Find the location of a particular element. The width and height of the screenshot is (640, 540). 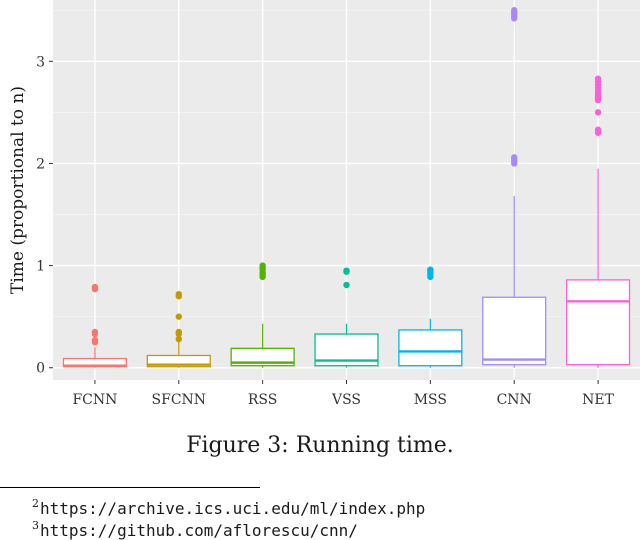

box-net is located at coordinates (598, 322).